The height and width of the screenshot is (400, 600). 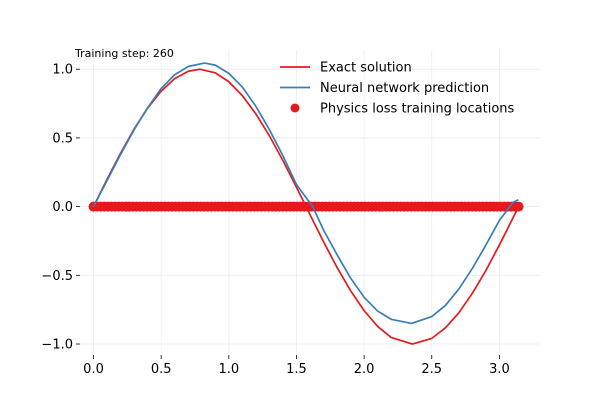 I want to click on x-tick-label-4: 2.0, so click(x=364, y=369).